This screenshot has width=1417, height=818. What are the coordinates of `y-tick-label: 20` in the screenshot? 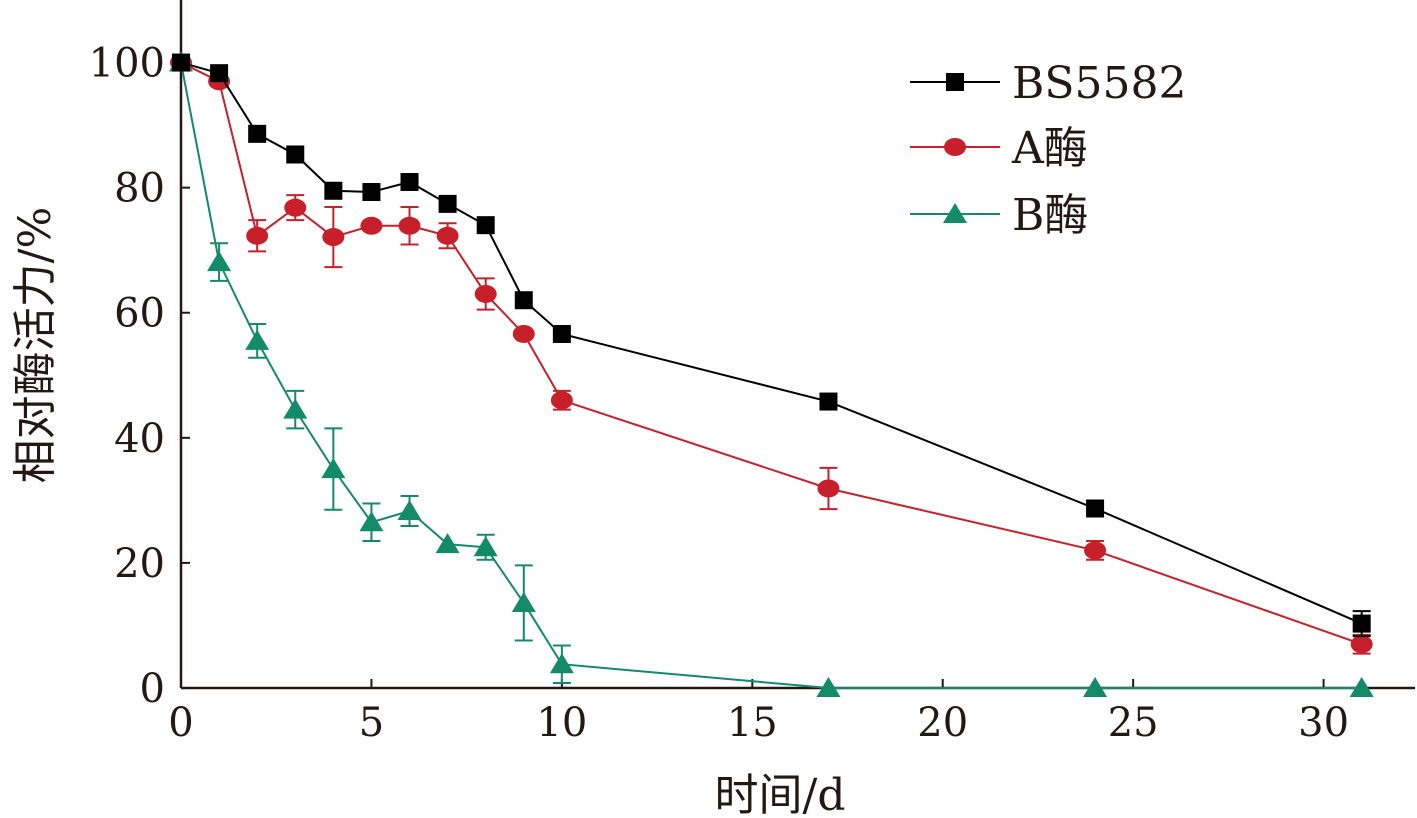 It's located at (139, 564).